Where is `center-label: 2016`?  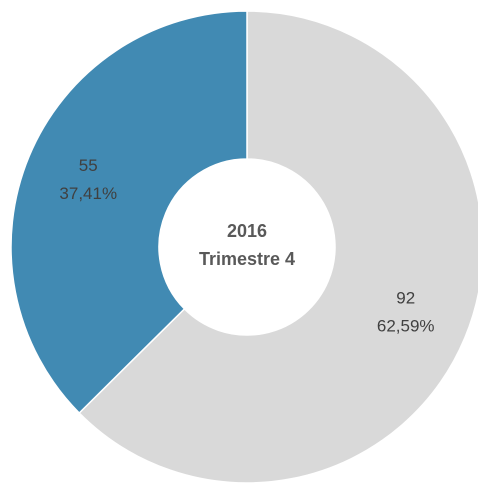
center-label: 2016 is located at coordinates (247, 231).